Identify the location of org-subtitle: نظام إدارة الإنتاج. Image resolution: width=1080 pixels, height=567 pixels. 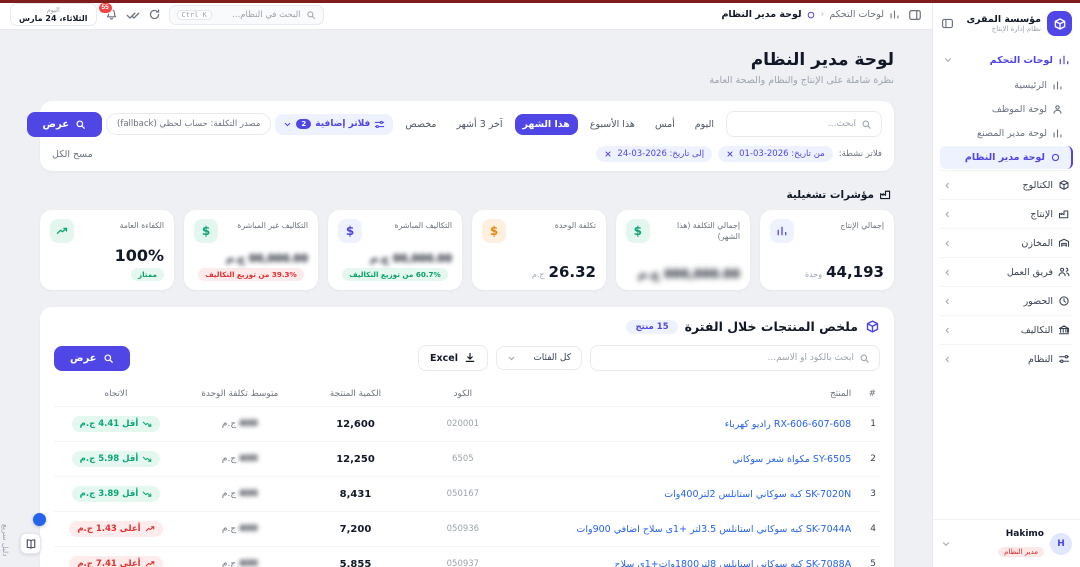
(1016, 29).